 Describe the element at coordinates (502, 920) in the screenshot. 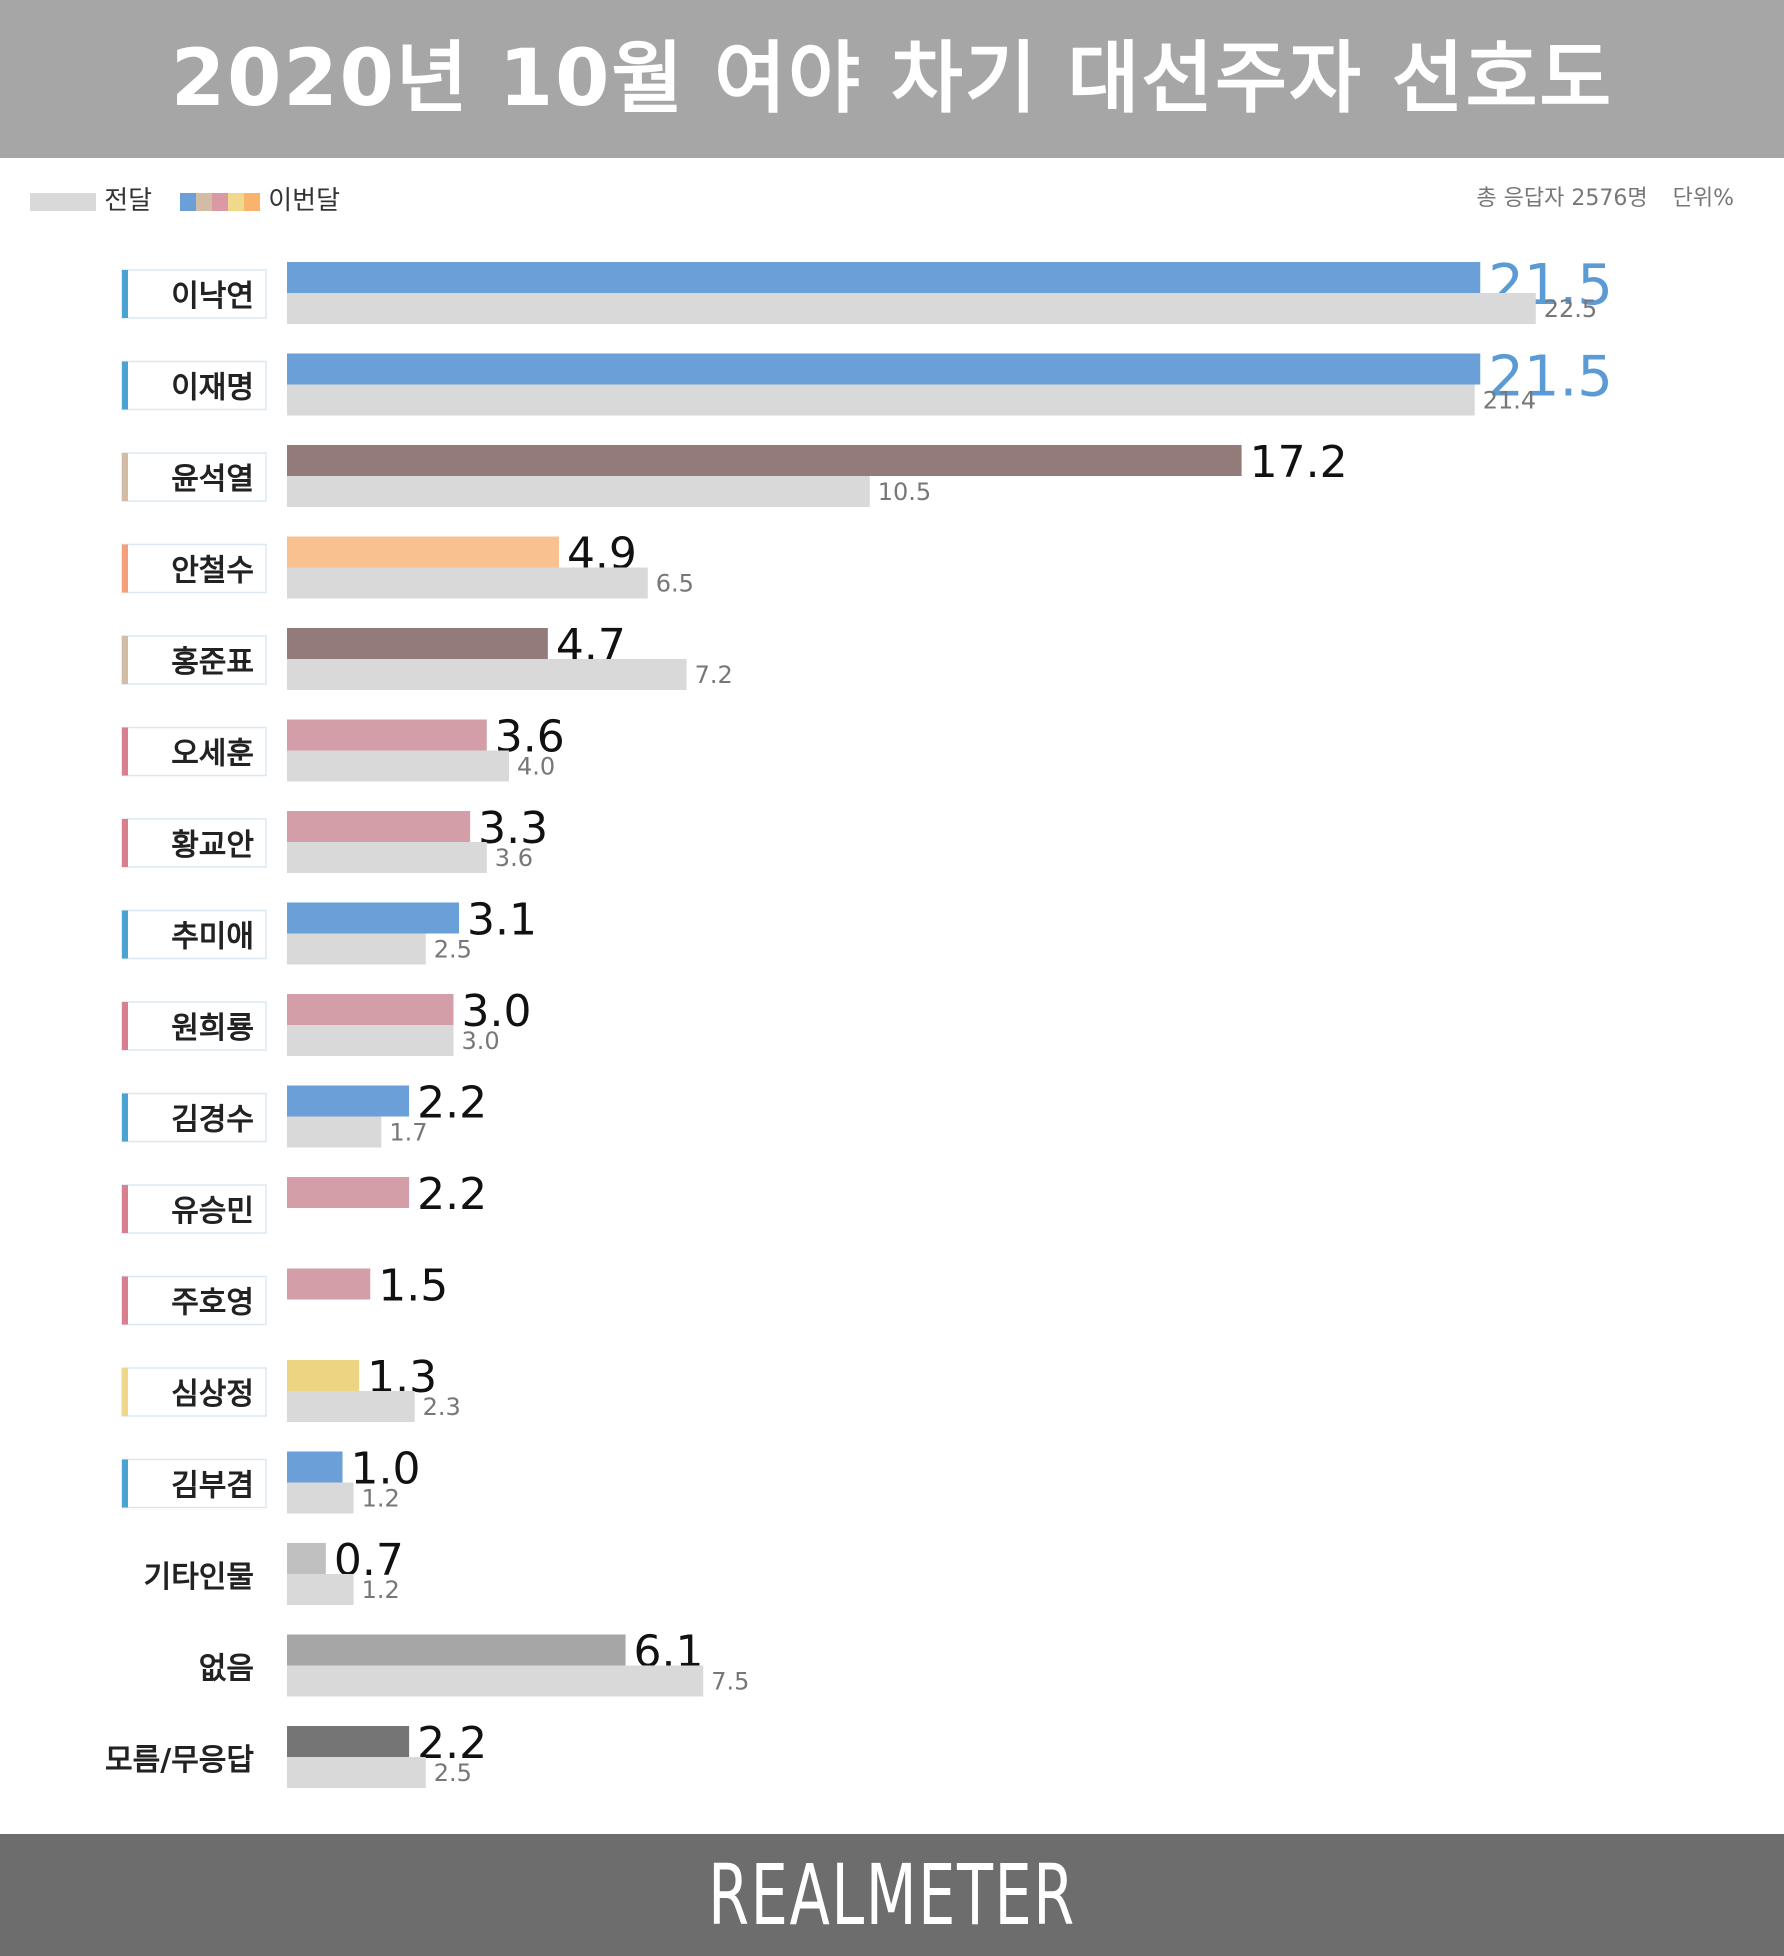

I see `current-value-label: 3.1` at that location.